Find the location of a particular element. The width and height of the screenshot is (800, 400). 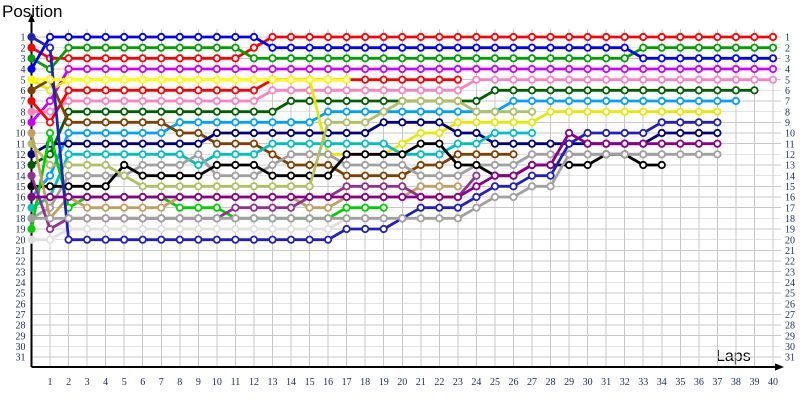

svg-text: 37 is located at coordinates (717, 382).